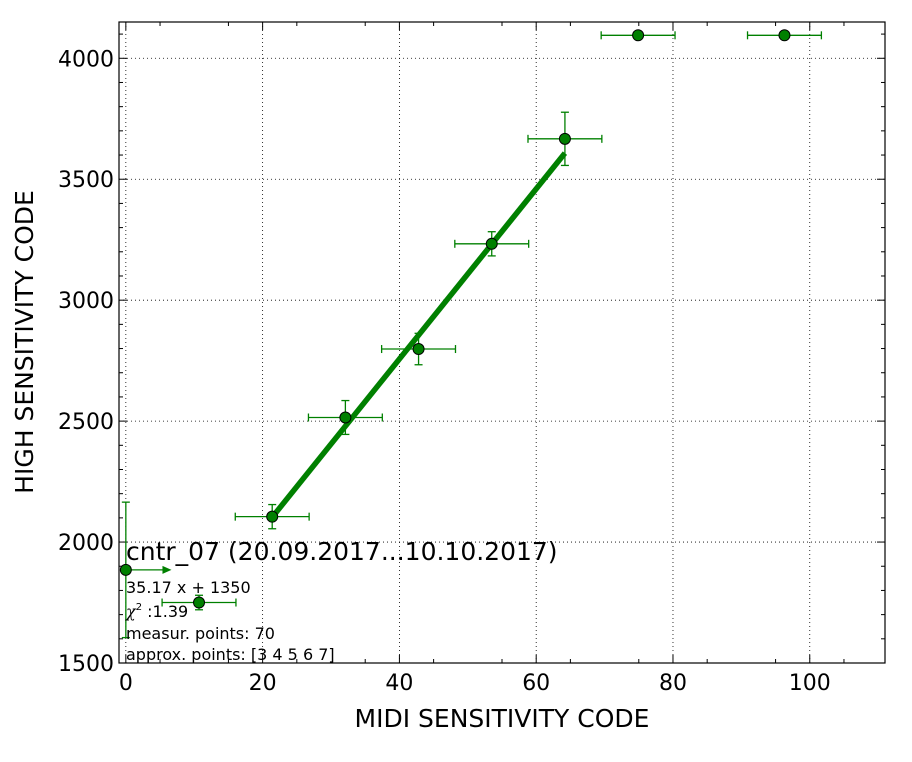  What do you see at coordinates (126, 683) in the screenshot?
I see `x-tick-label: 0` at bounding box center [126, 683].